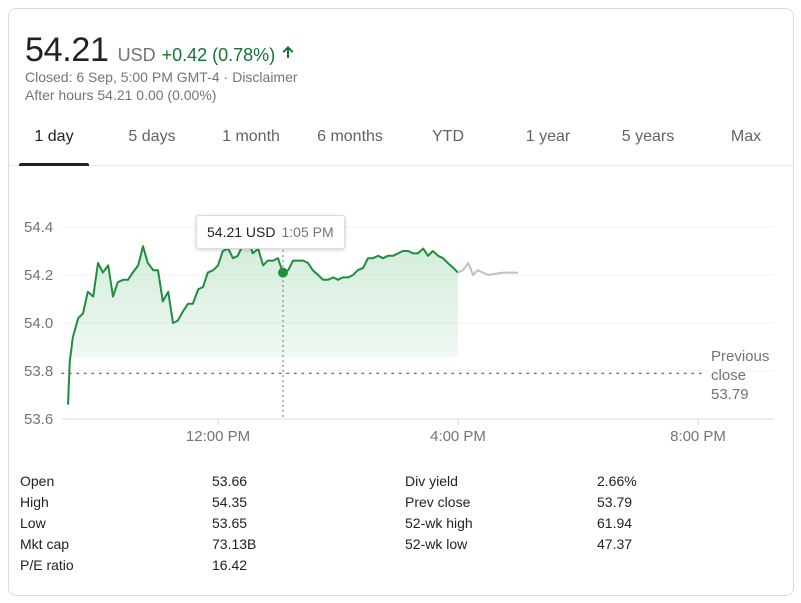  I want to click on tab-label: 1 month, so click(251, 136).